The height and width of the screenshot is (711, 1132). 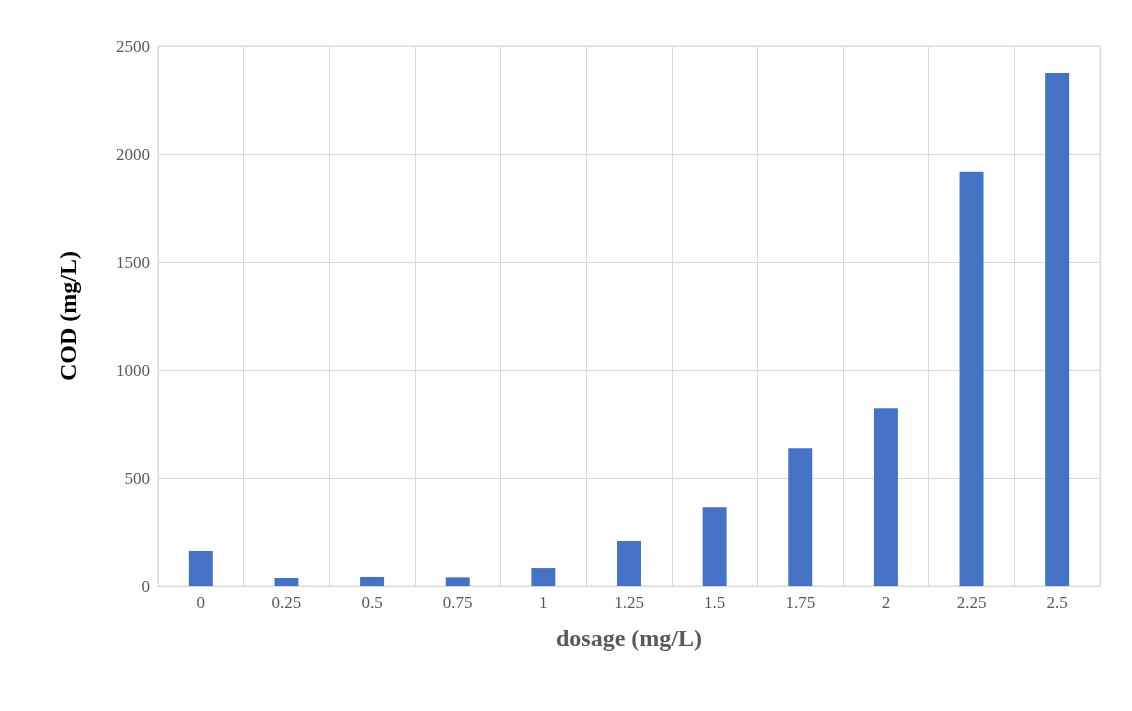 What do you see at coordinates (629, 602) in the screenshot?
I see `x-tick-label: 1.25` at bounding box center [629, 602].